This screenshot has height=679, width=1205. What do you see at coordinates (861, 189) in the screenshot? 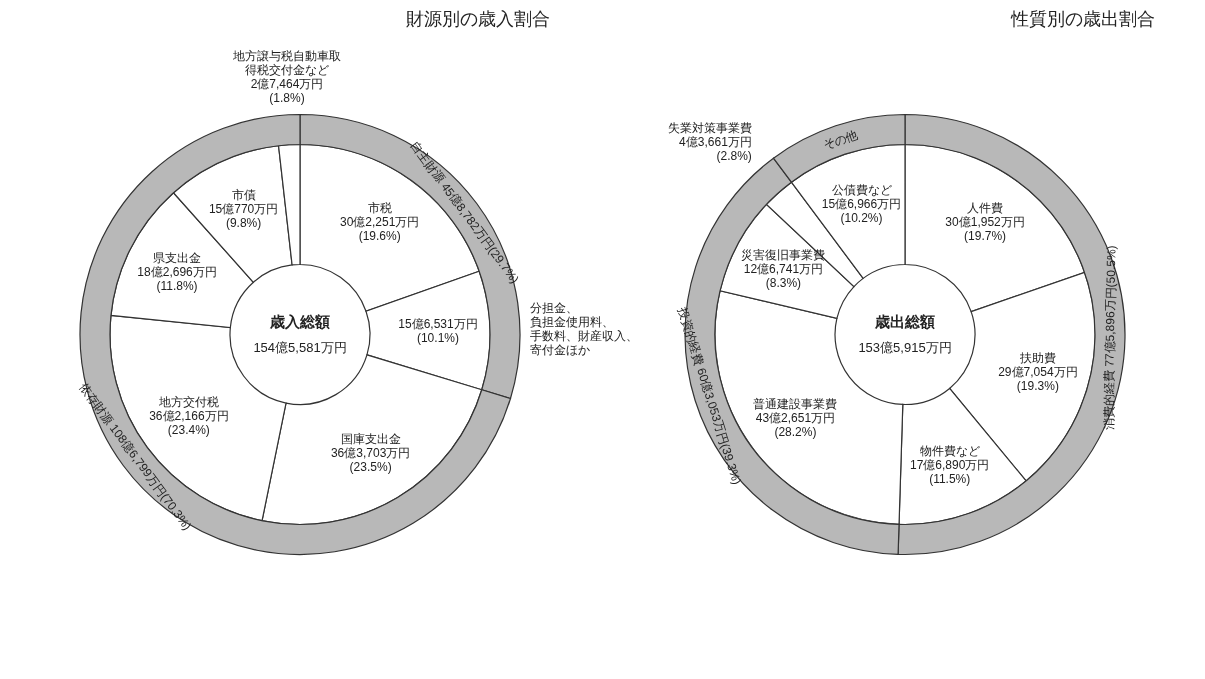
I see `slice-label: 公債費など` at bounding box center [861, 189].